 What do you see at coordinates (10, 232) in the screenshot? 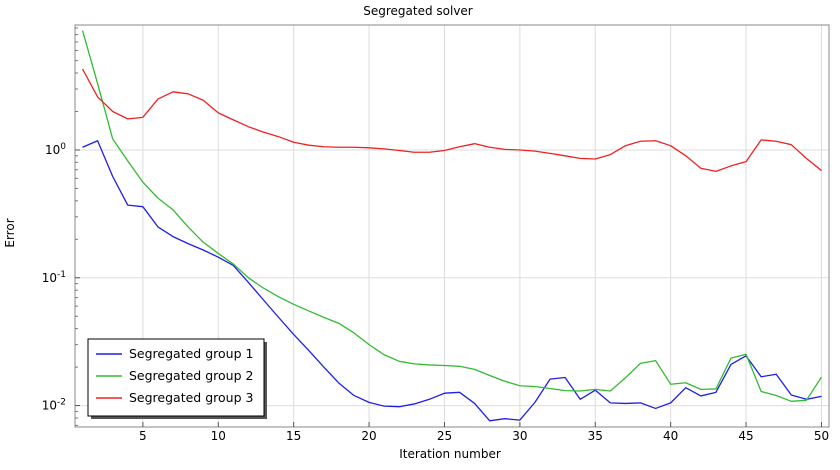
I see `y-axis-title: Error` at bounding box center [10, 232].